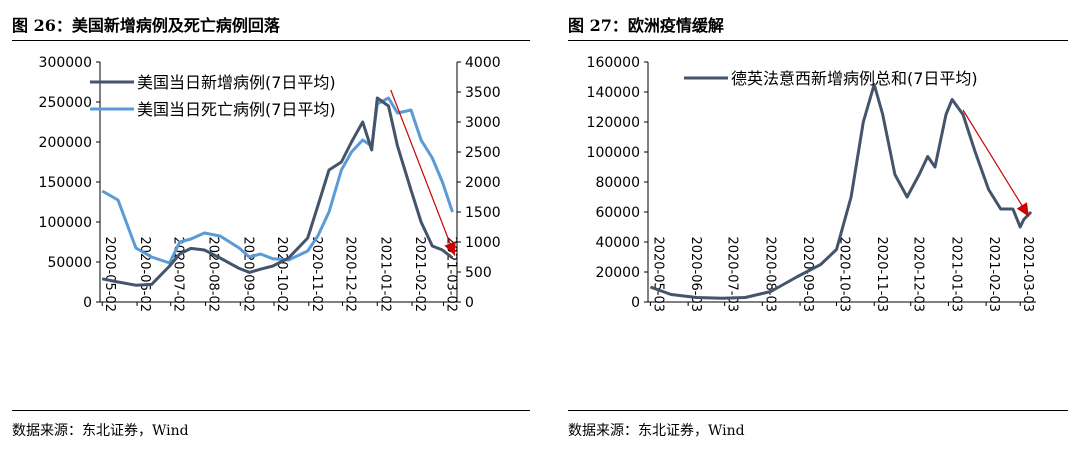 The image size is (1080, 455). What do you see at coordinates (657, 274) in the screenshot?
I see `x-tick-label: 2020-05-03` at bounding box center [657, 274].